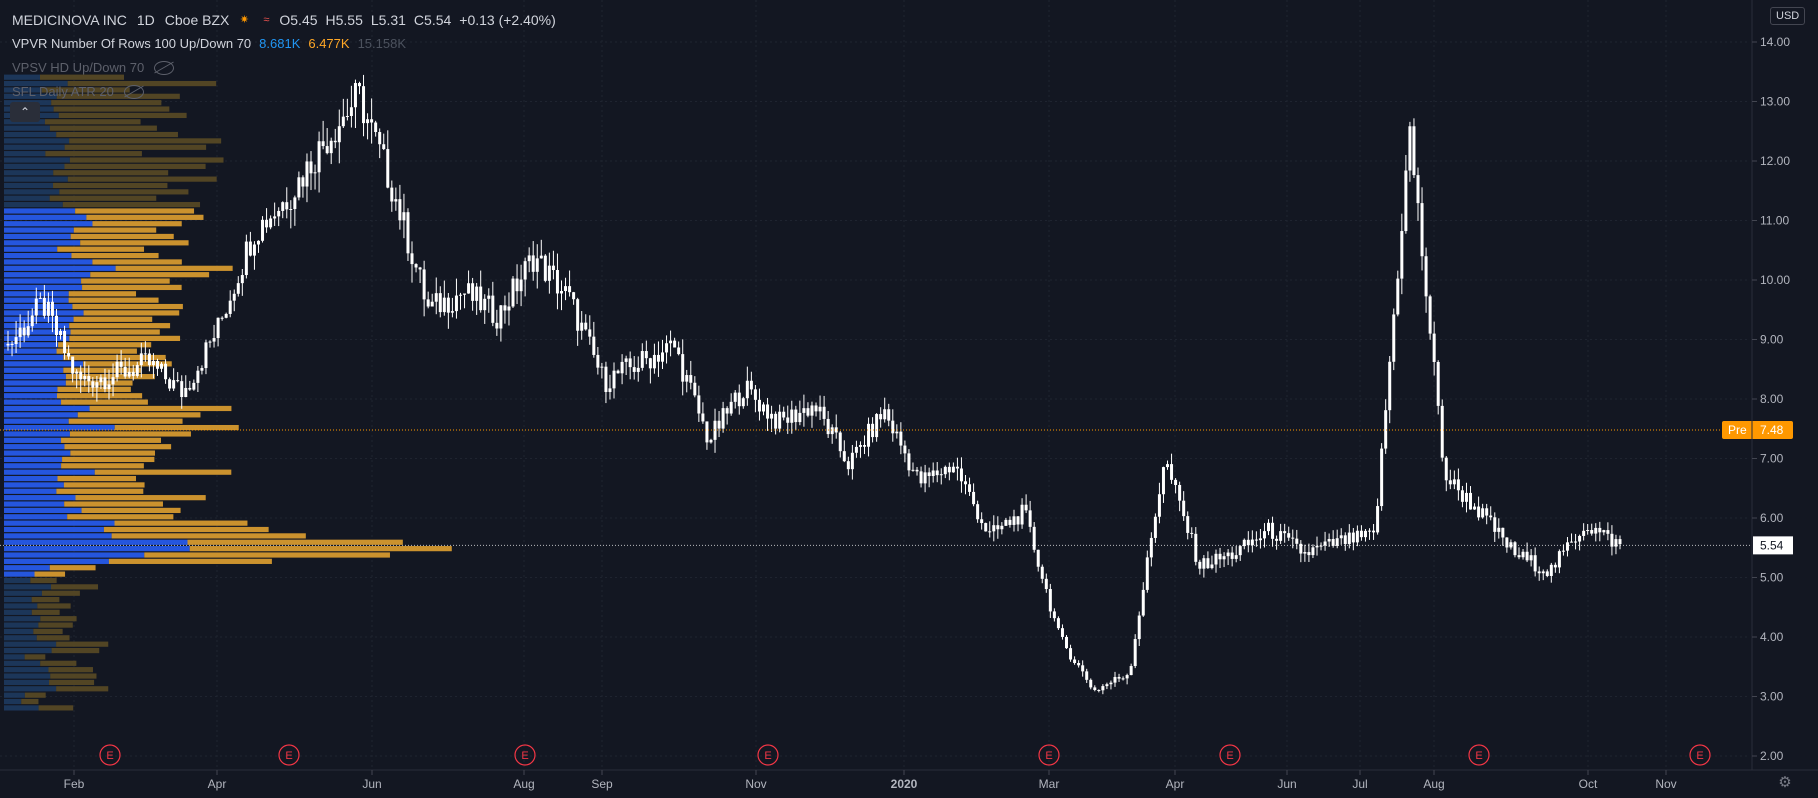 The image size is (1818, 798). What do you see at coordinates (145, 20) in the screenshot?
I see `interval-label: 1D` at bounding box center [145, 20].